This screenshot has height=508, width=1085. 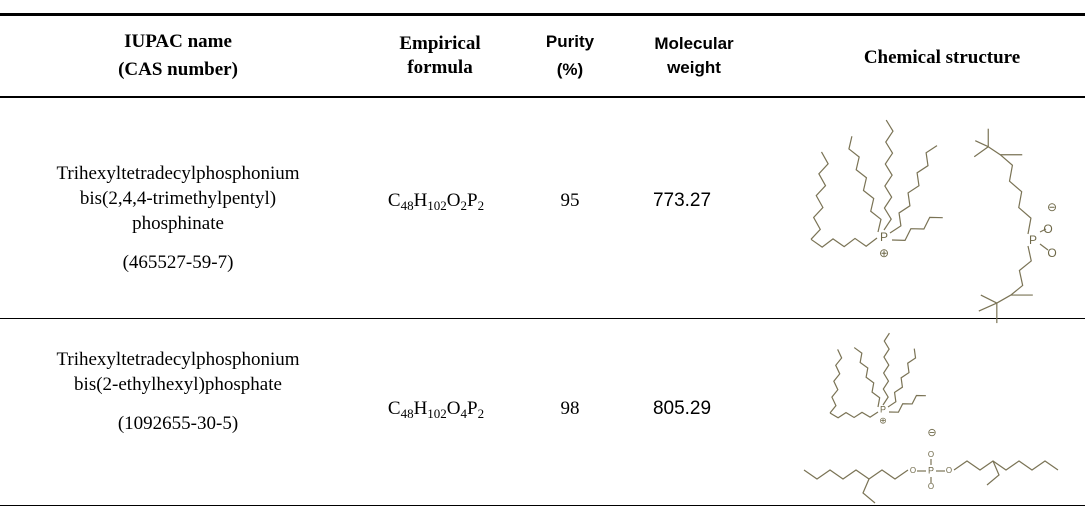 What do you see at coordinates (694, 43) in the screenshot?
I see `header-text: Molecular` at bounding box center [694, 43].